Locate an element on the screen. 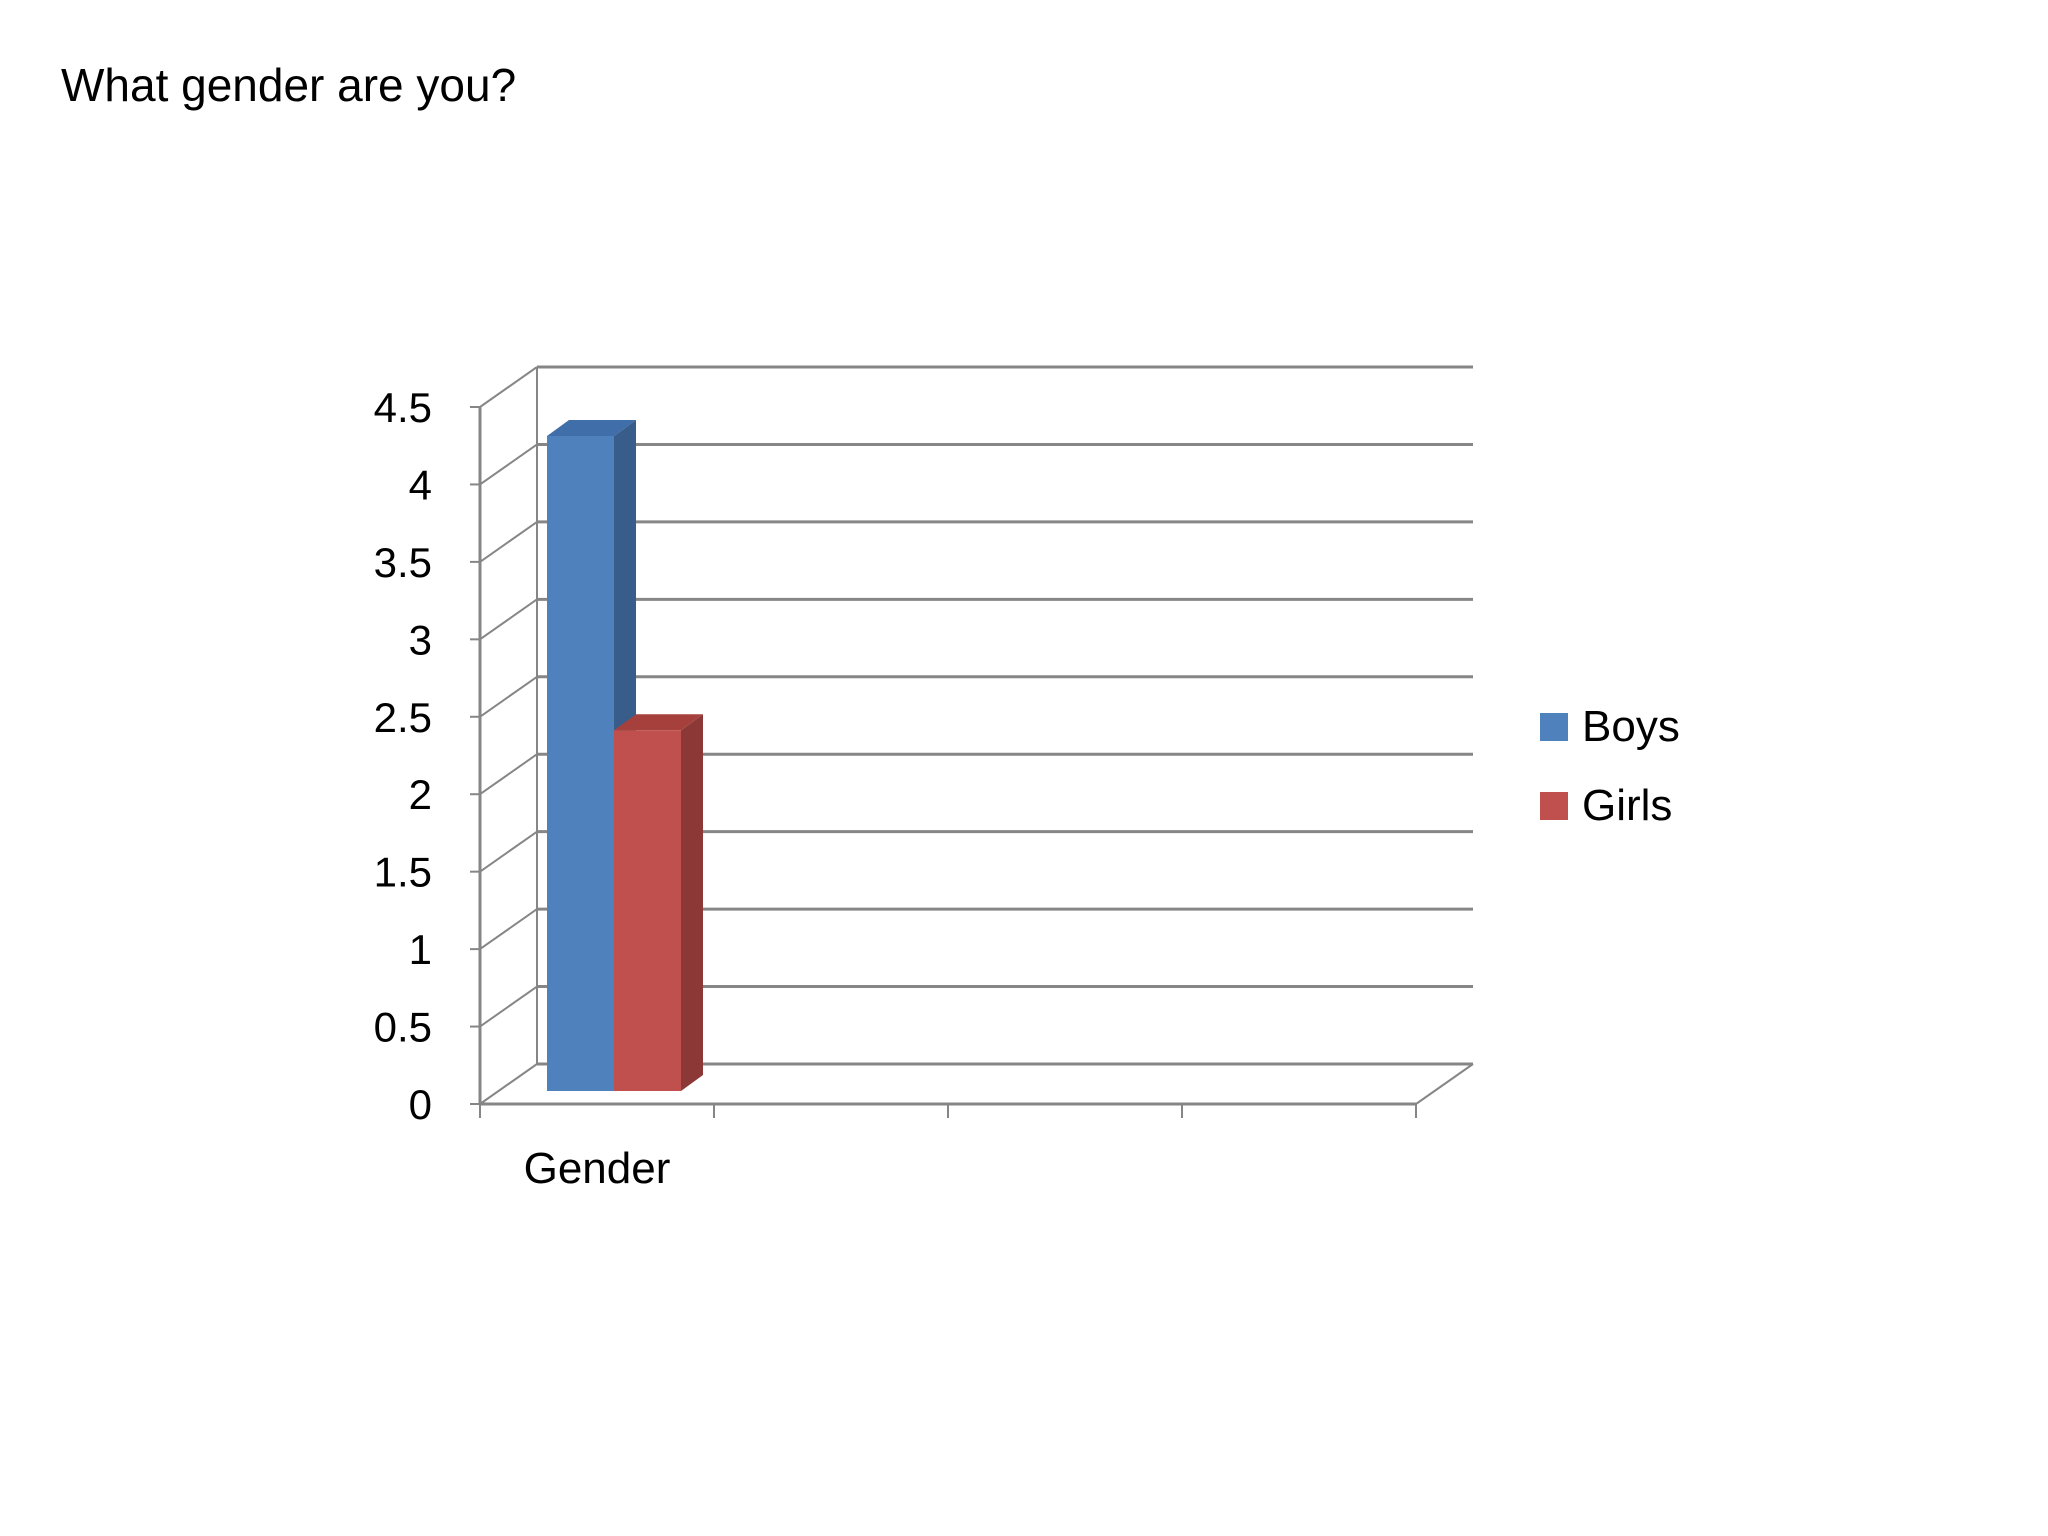 The width and height of the screenshot is (2048, 1536). slide-title: What gender are you? is located at coordinates (289, 85).